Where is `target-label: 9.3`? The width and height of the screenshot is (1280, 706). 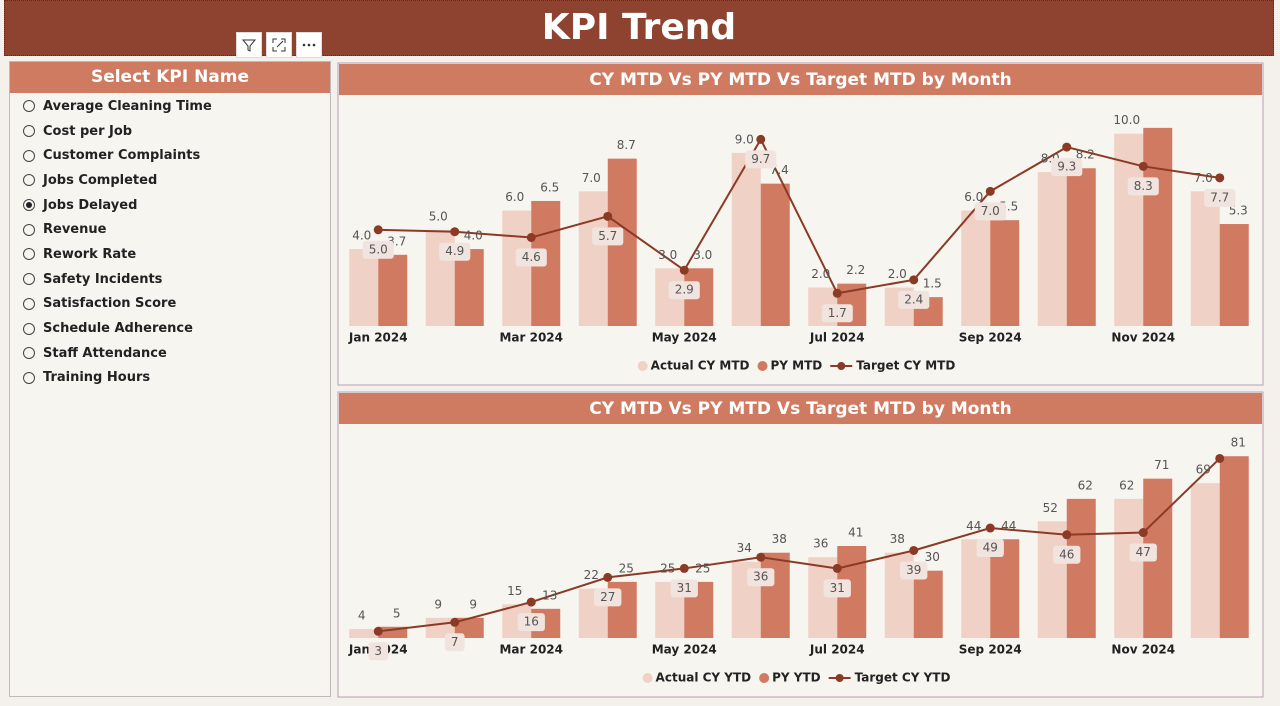 target-label: 9.3 is located at coordinates (1066, 167).